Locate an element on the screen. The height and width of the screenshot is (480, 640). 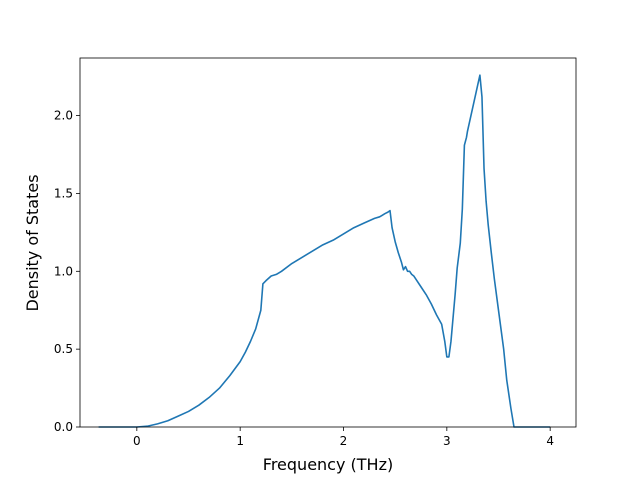
x-tick-label: 0 is located at coordinates (137, 441).